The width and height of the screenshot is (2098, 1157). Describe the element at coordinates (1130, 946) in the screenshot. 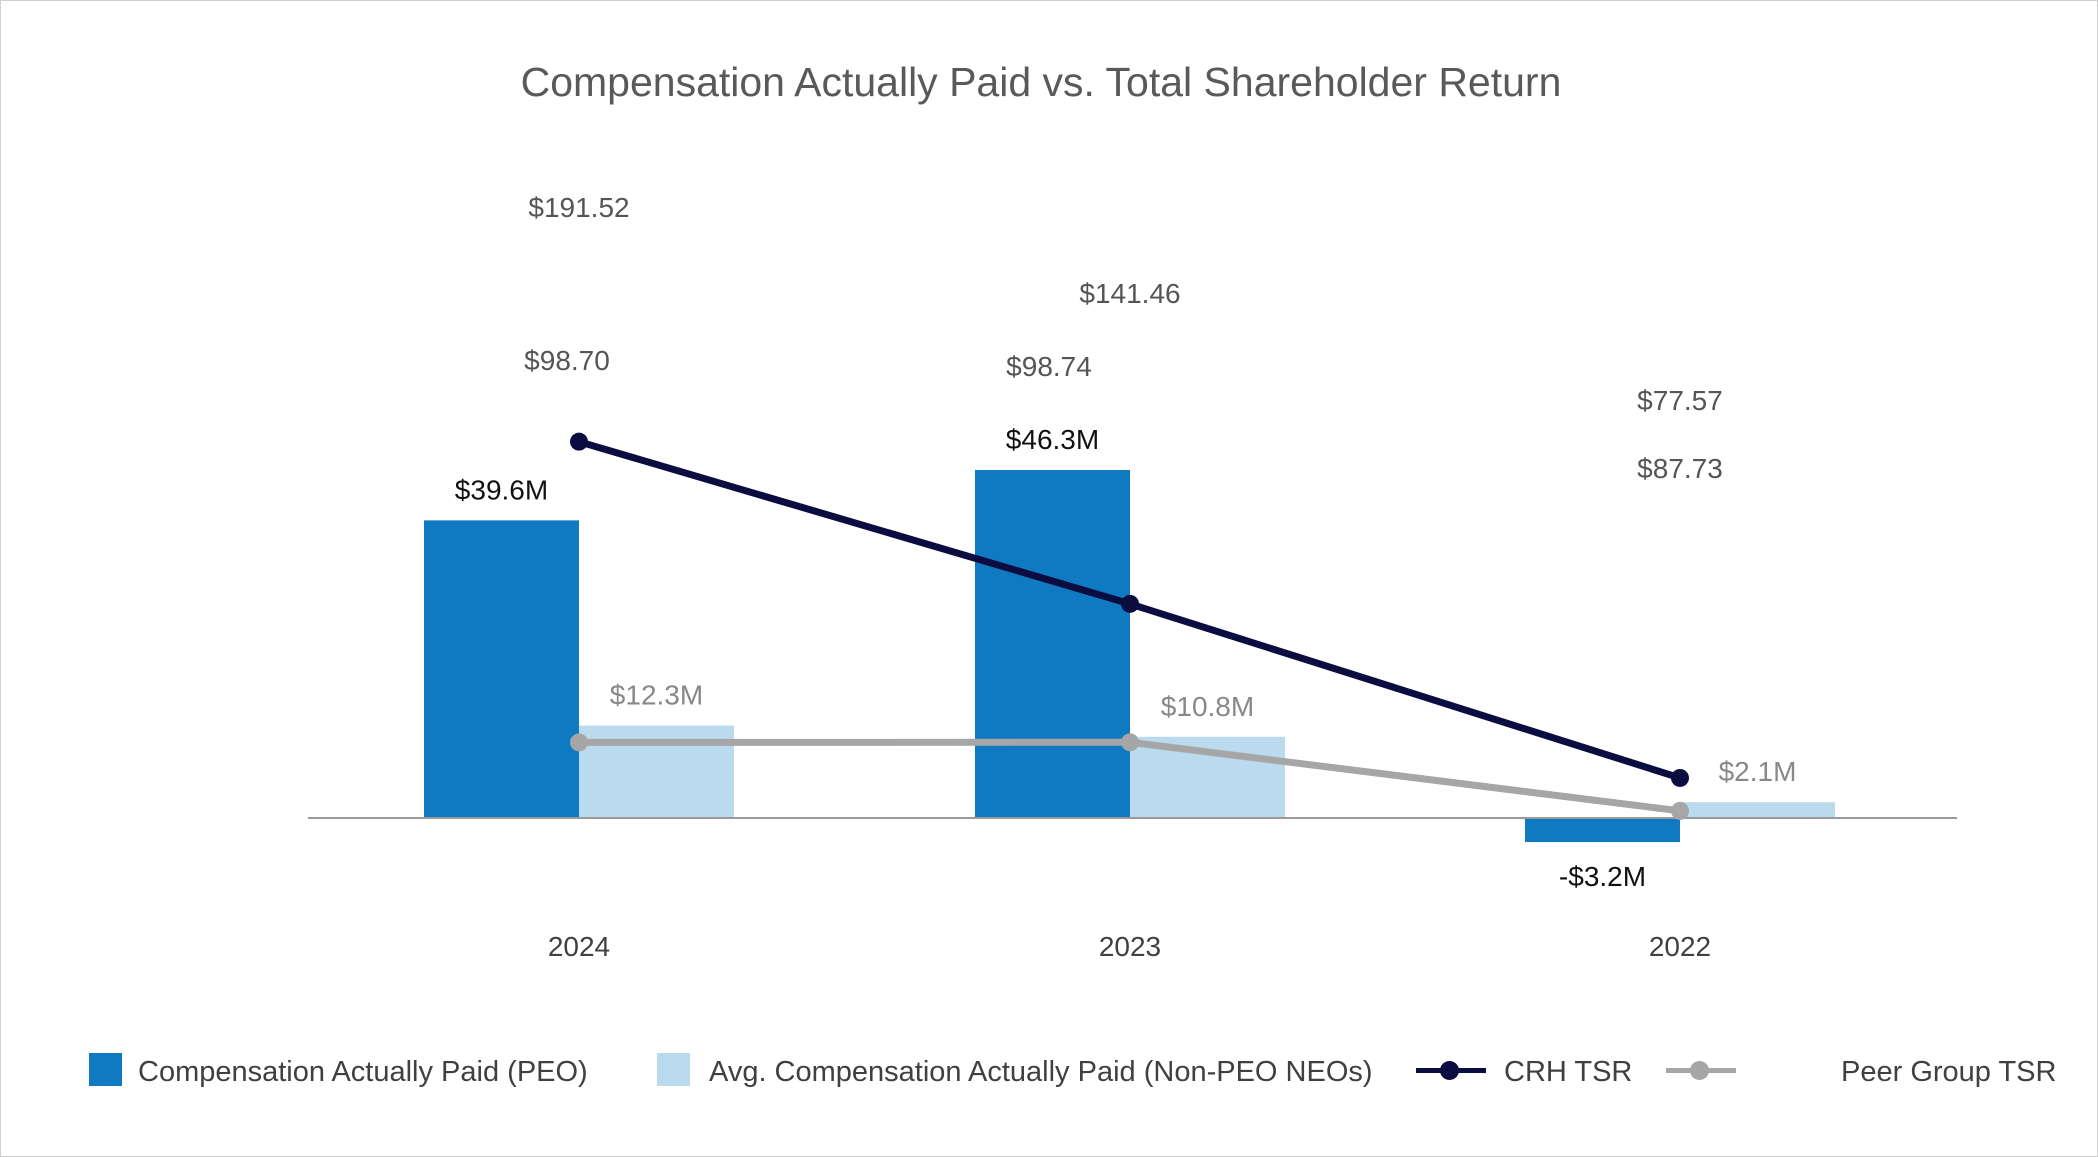

I see `x-tick-label-2023: 2023` at that location.